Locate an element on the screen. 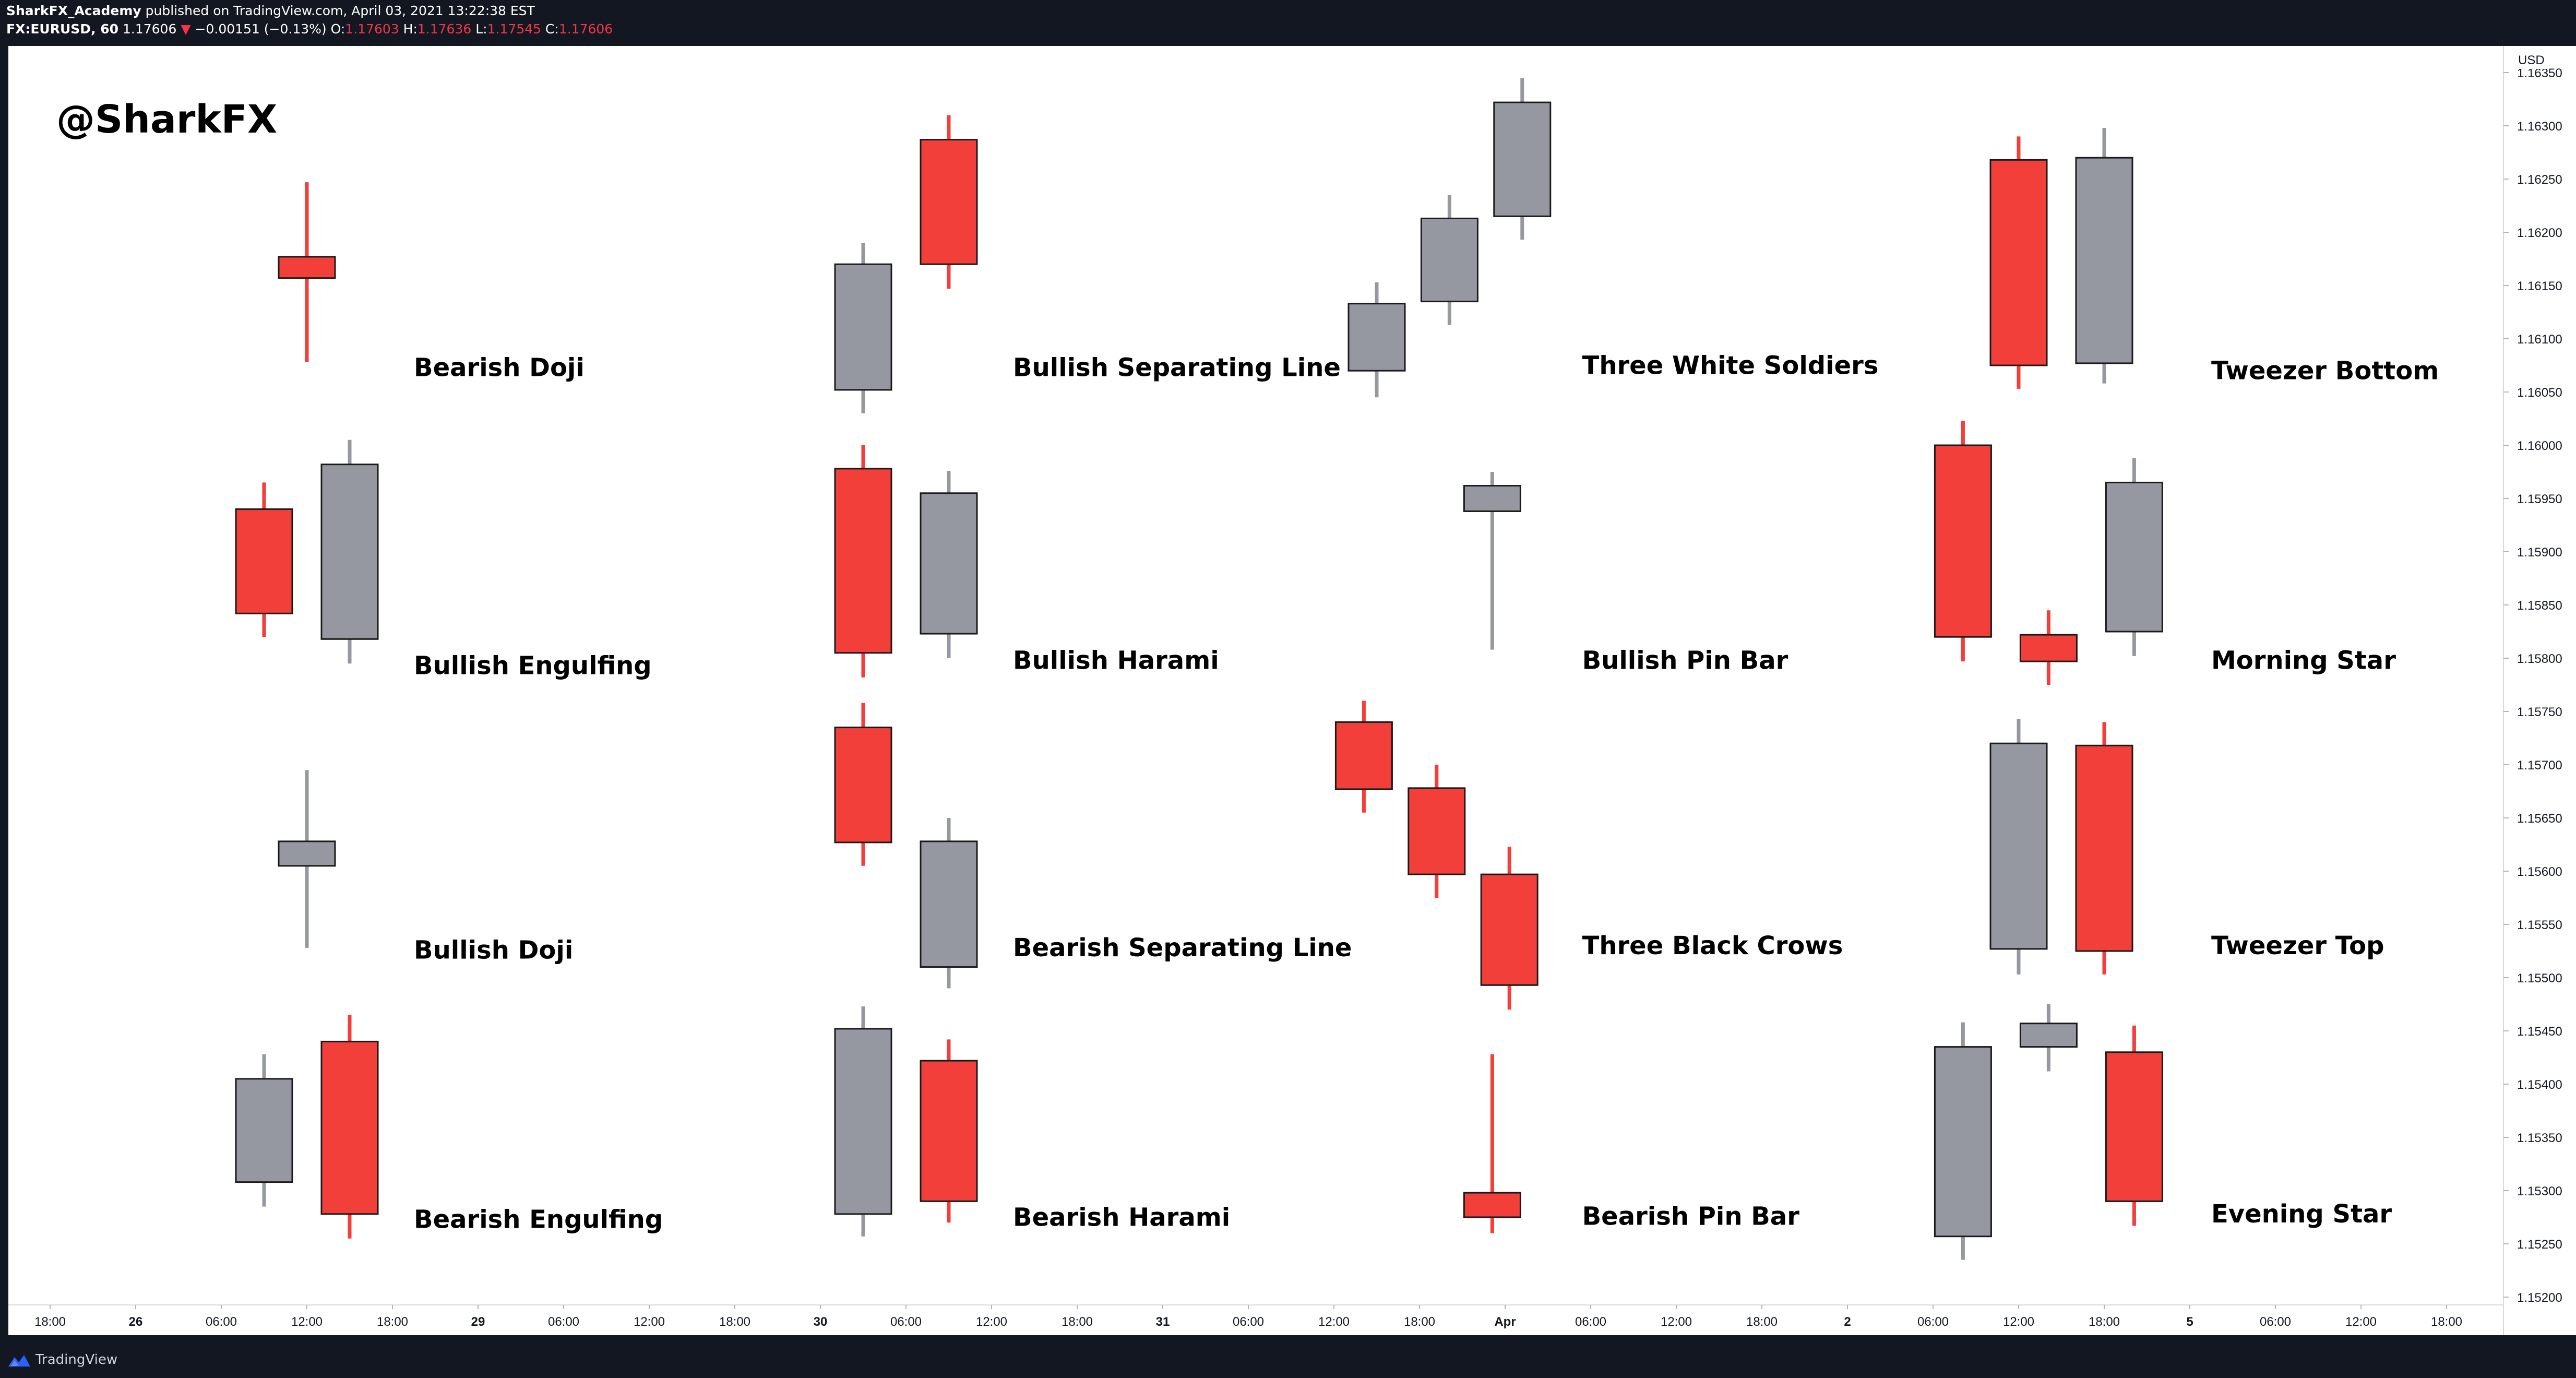 The height and width of the screenshot is (1378, 2576). pattern-label: Bearish Separating Line is located at coordinates (1183, 948).